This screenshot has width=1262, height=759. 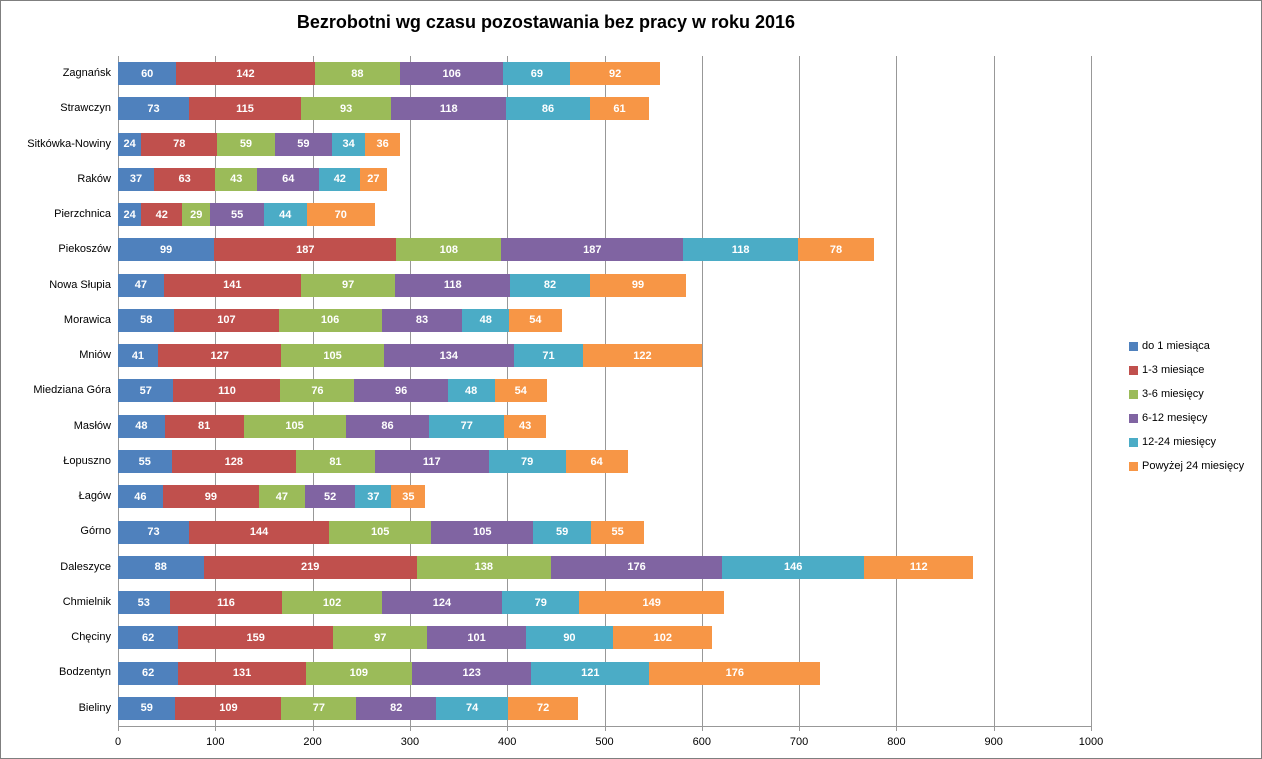 What do you see at coordinates (421, 603) in the screenshot?
I see `bar-stack: 53 116 102 124 79 149` at bounding box center [421, 603].